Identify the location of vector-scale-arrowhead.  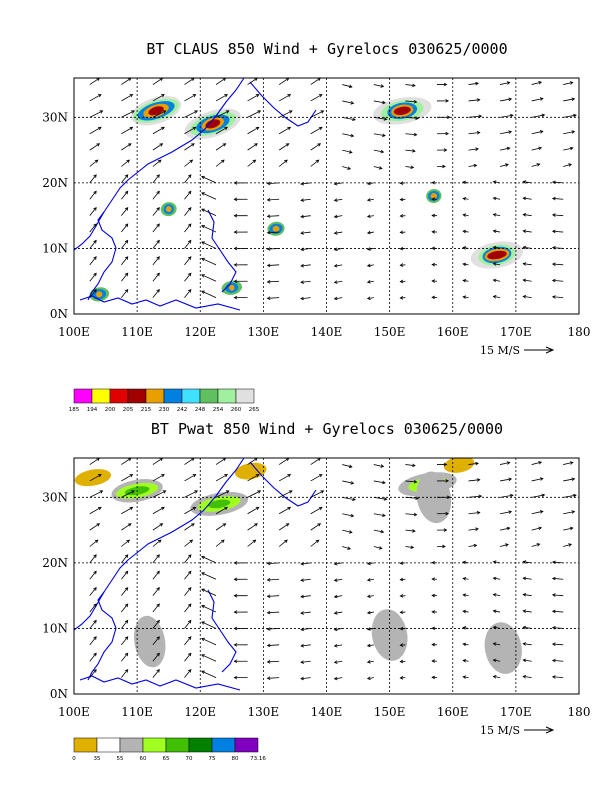
(550, 350).